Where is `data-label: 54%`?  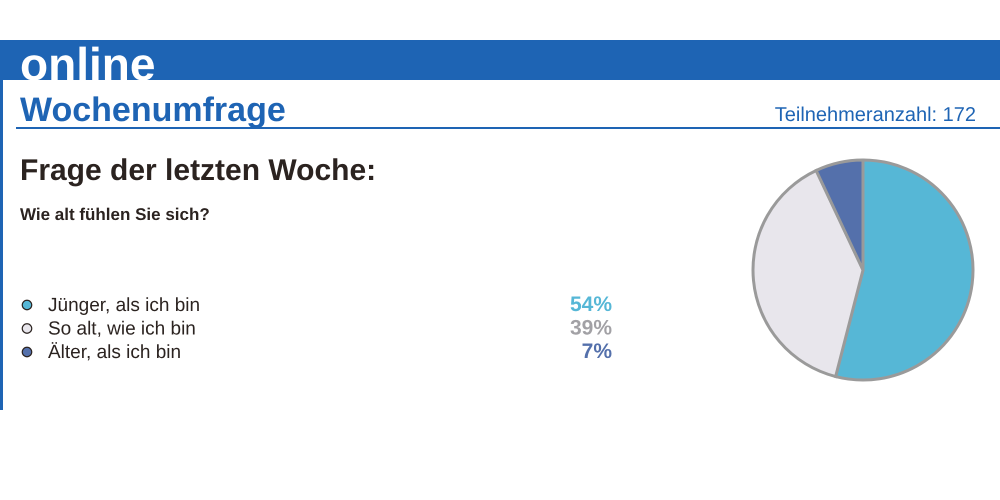 data-label: 54% is located at coordinates (591, 304).